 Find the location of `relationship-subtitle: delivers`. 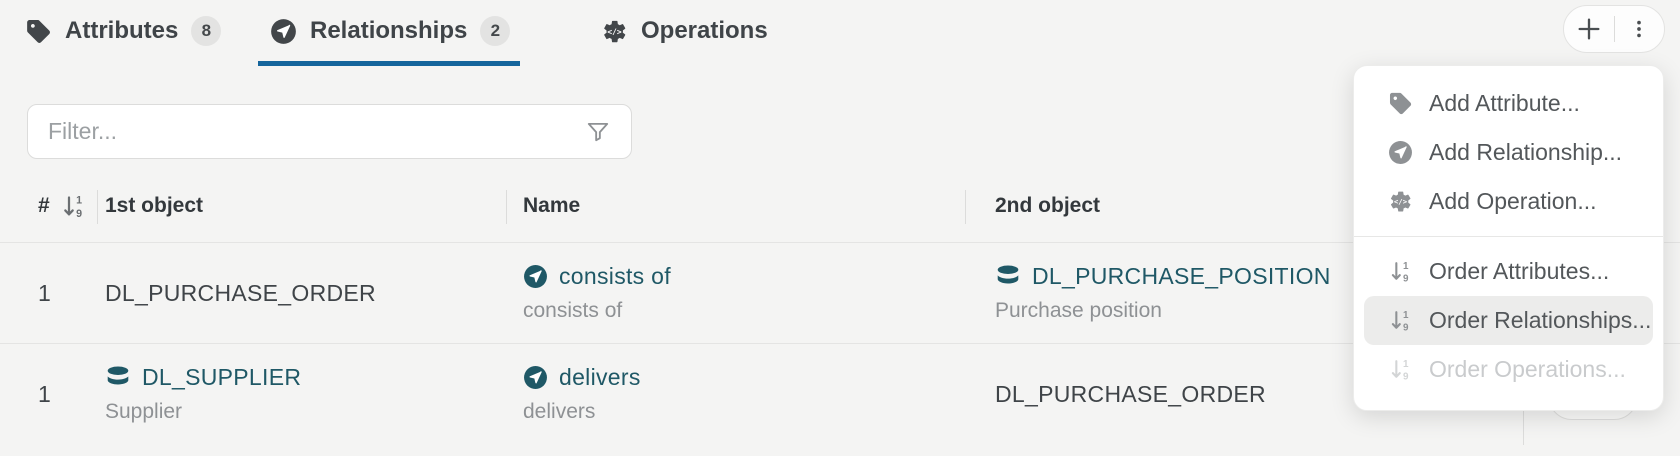

relationship-subtitle: delivers is located at coordinates (559, 411).